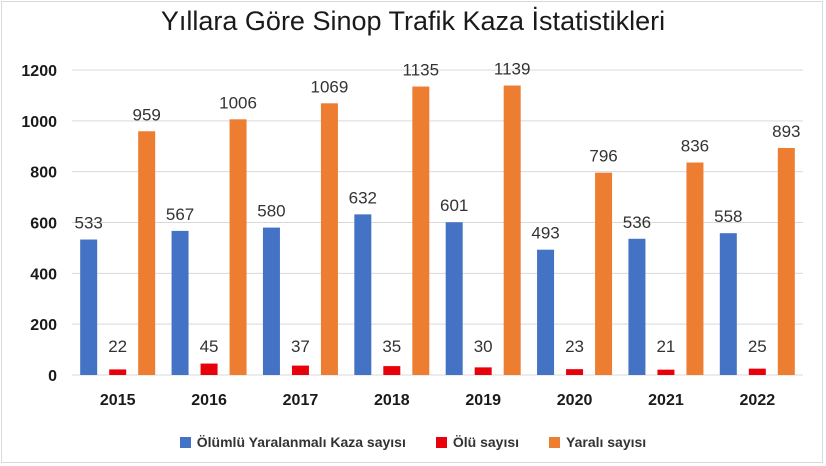  I want to click on data-label: 35, so click(391, 346).